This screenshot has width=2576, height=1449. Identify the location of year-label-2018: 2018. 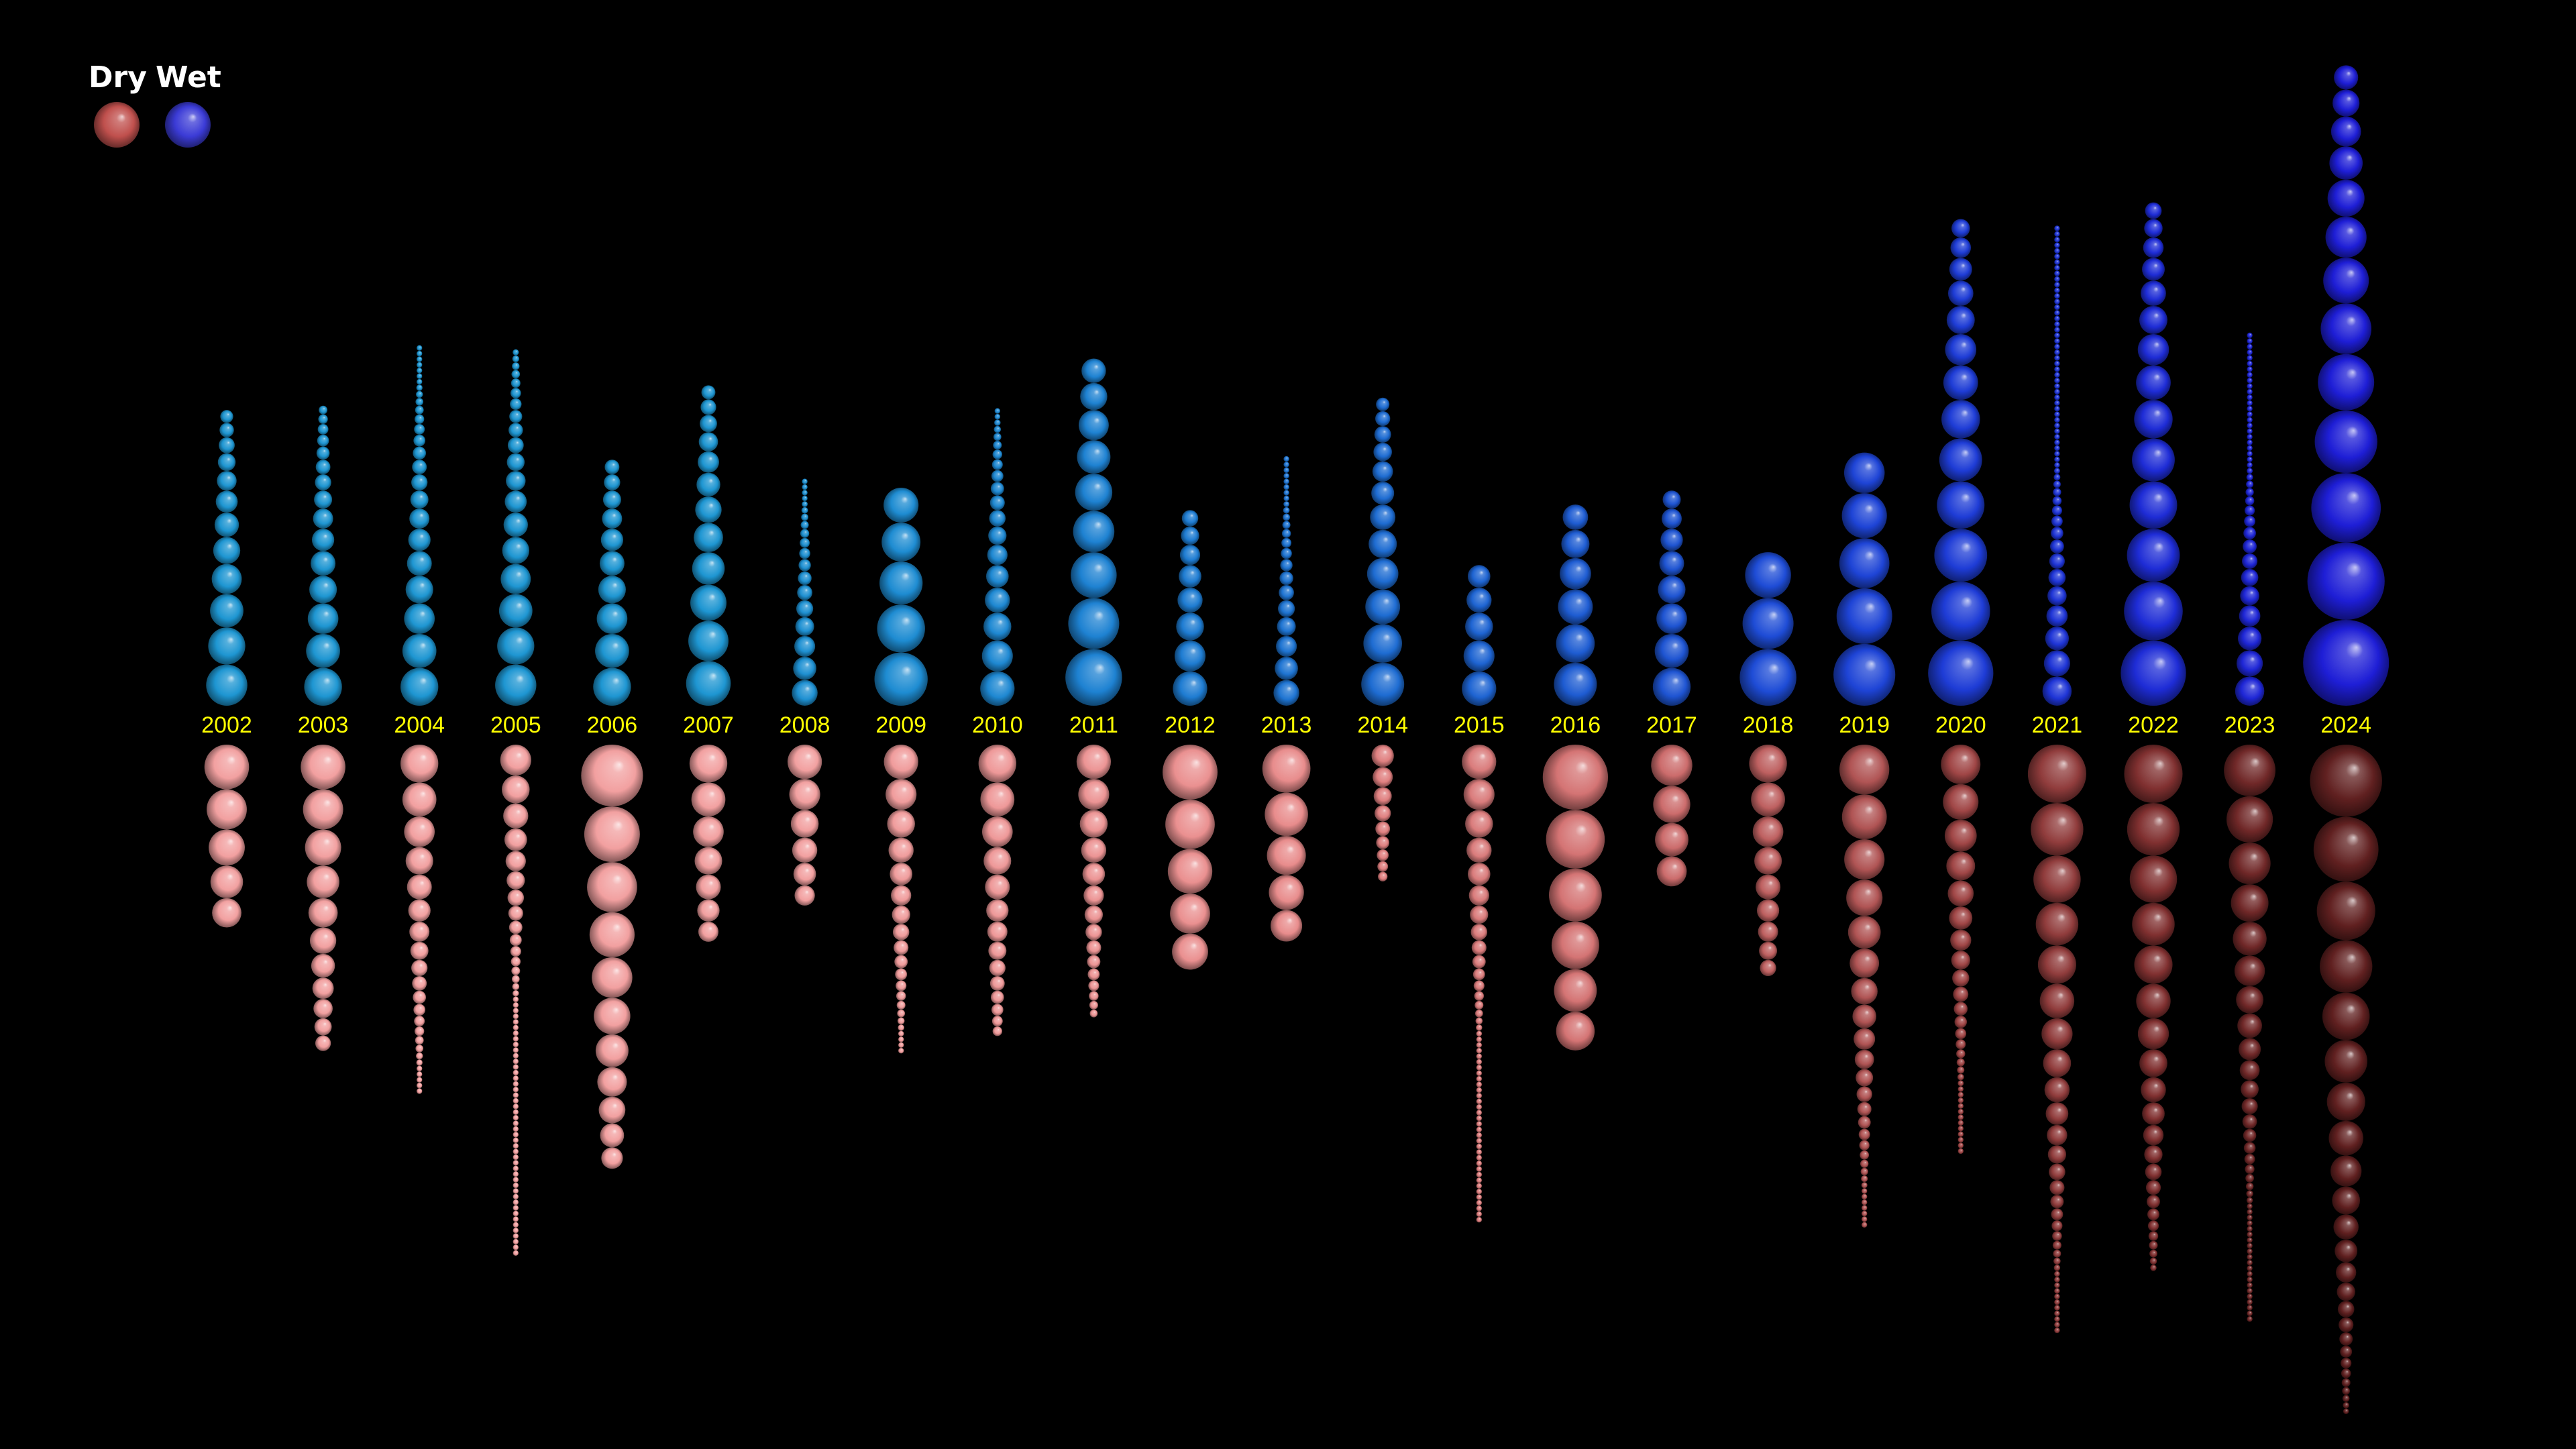
(1768, 725).